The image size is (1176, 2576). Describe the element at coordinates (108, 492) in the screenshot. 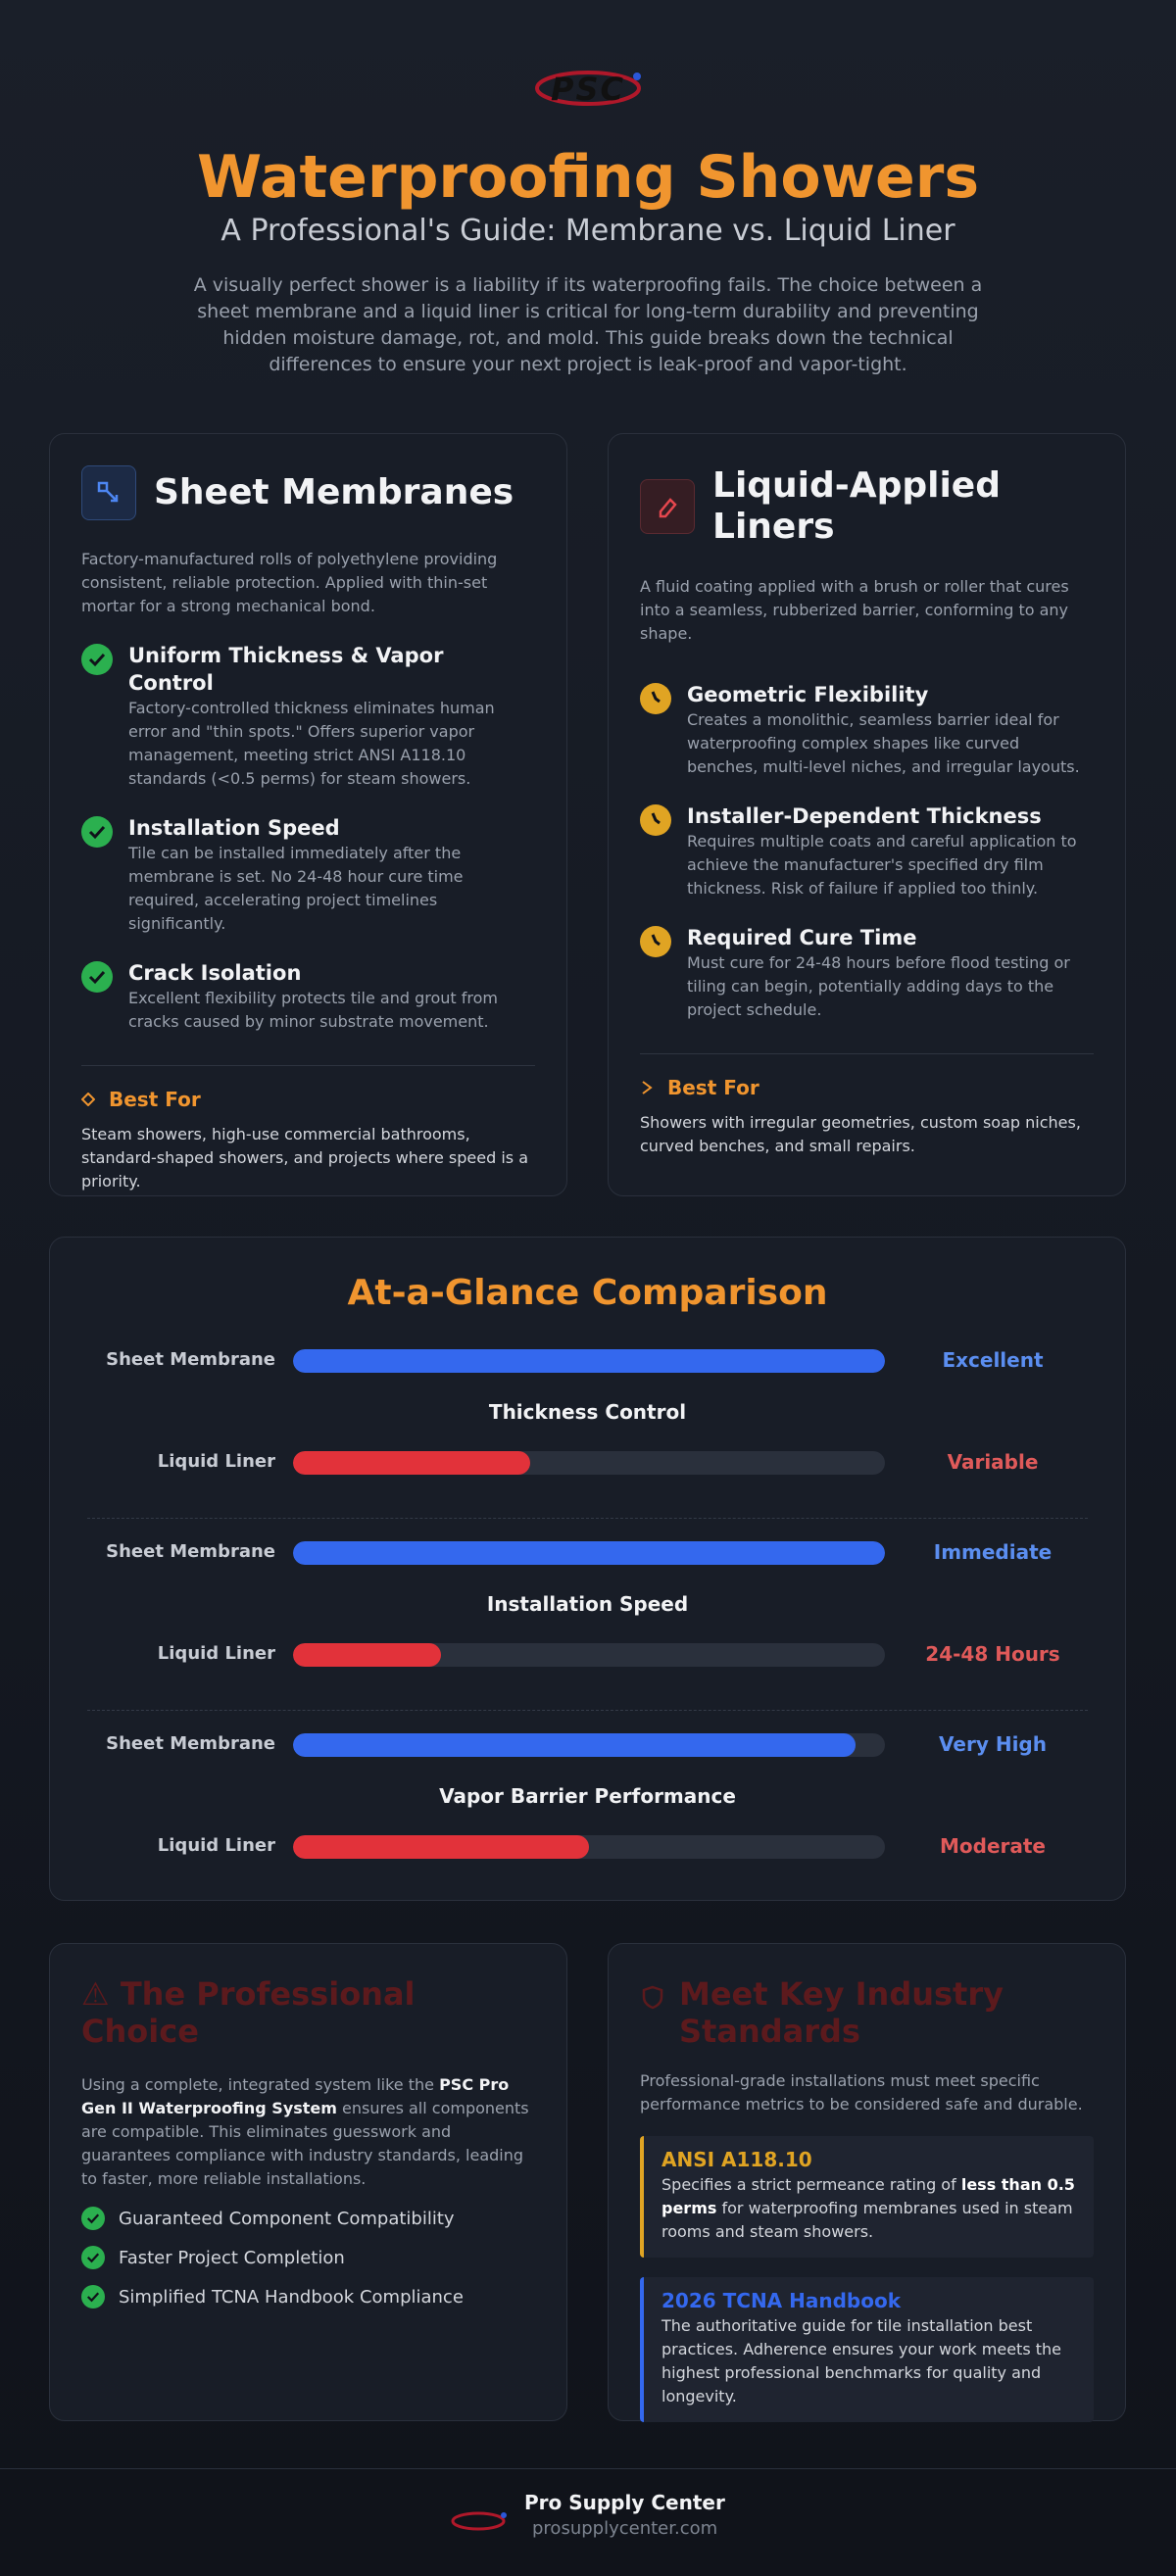

I see `card-icon` at that location.